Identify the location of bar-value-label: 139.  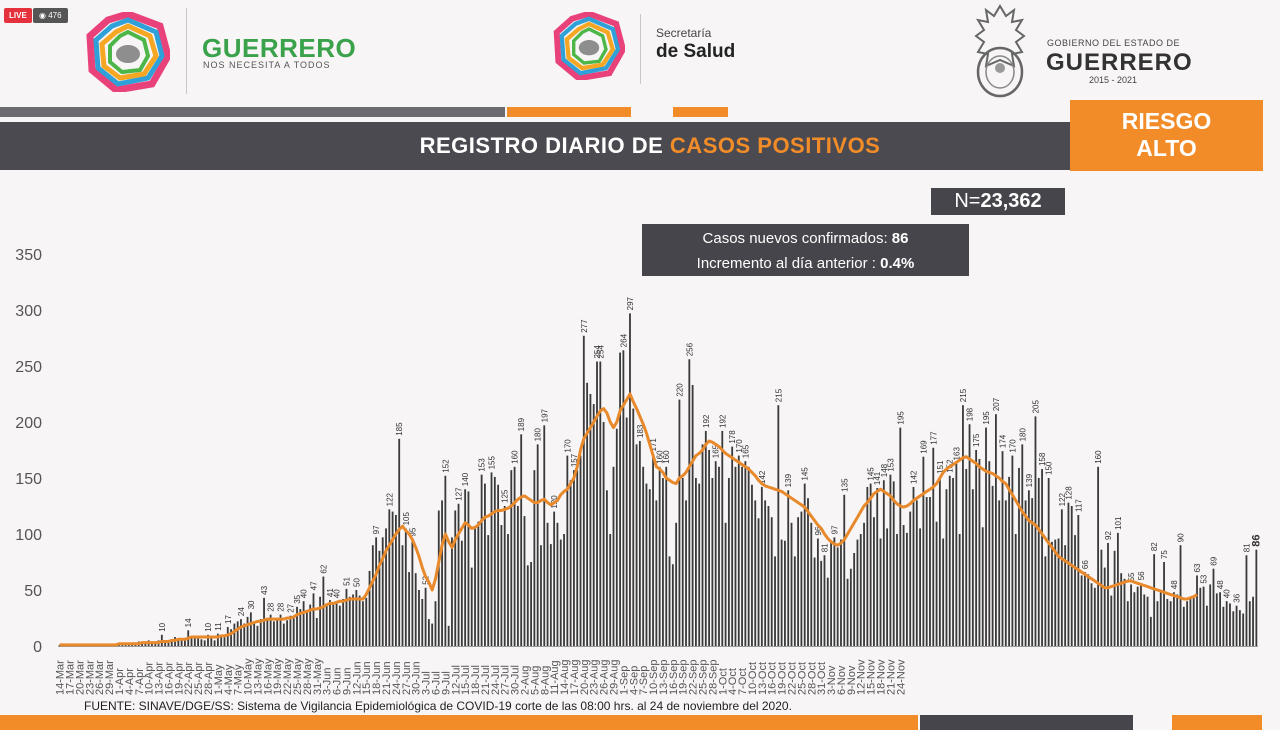
(788, 480).